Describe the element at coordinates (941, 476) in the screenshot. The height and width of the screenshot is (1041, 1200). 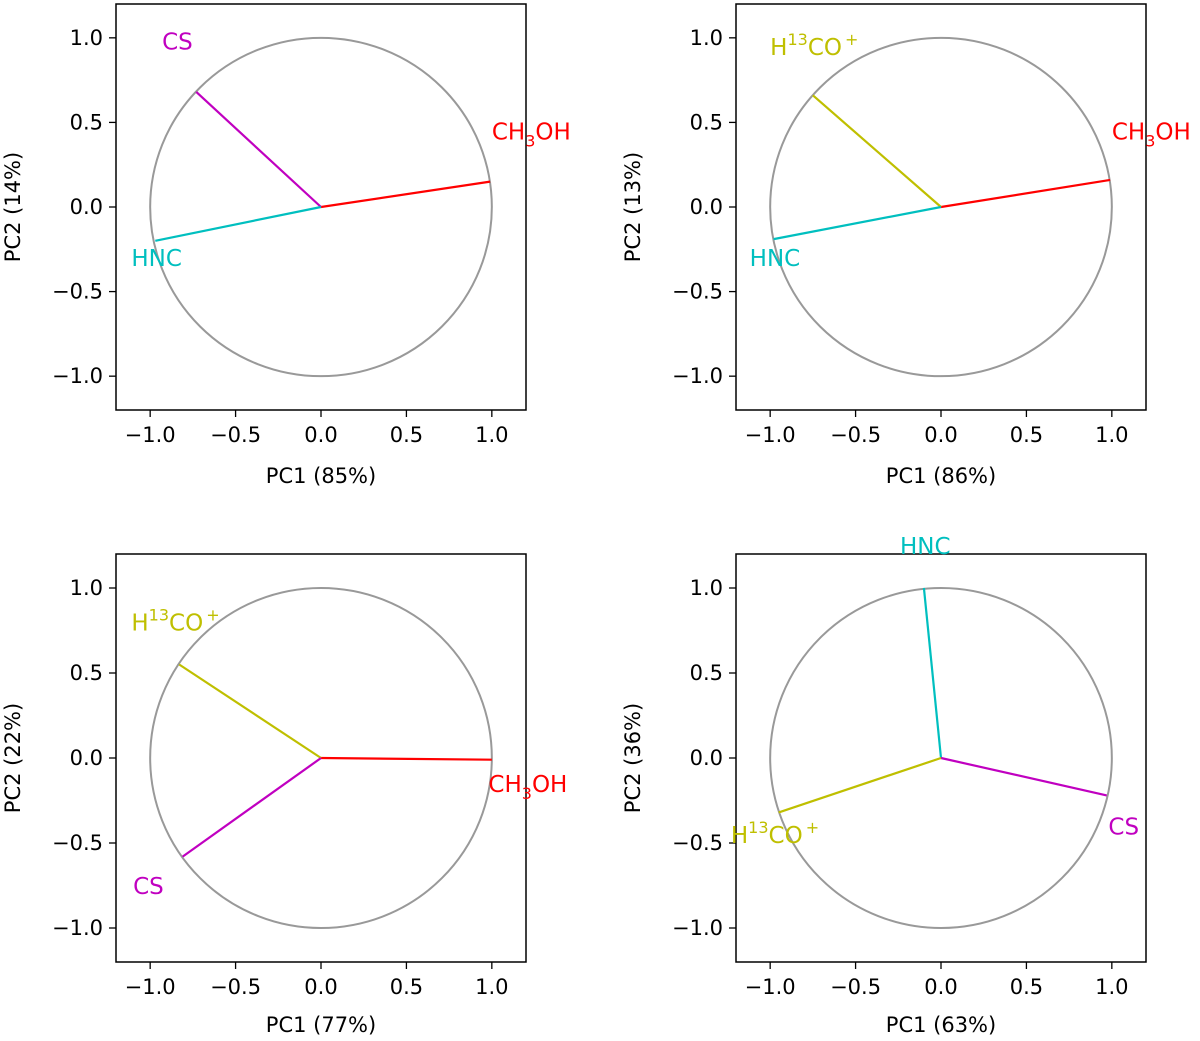
I see `x-axis-label: PC1 (86%)` at that location.